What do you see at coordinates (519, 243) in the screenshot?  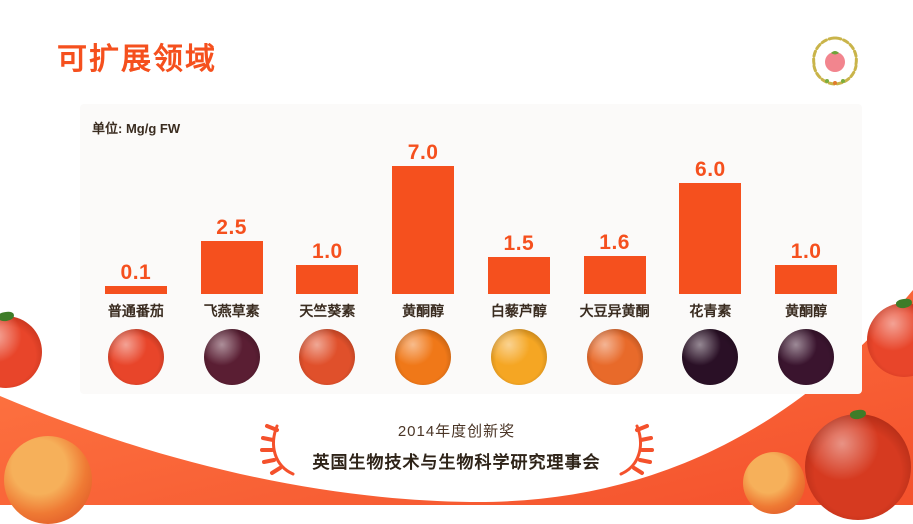 I see `bar-value: 1.5` at bounding box center [519, 243].